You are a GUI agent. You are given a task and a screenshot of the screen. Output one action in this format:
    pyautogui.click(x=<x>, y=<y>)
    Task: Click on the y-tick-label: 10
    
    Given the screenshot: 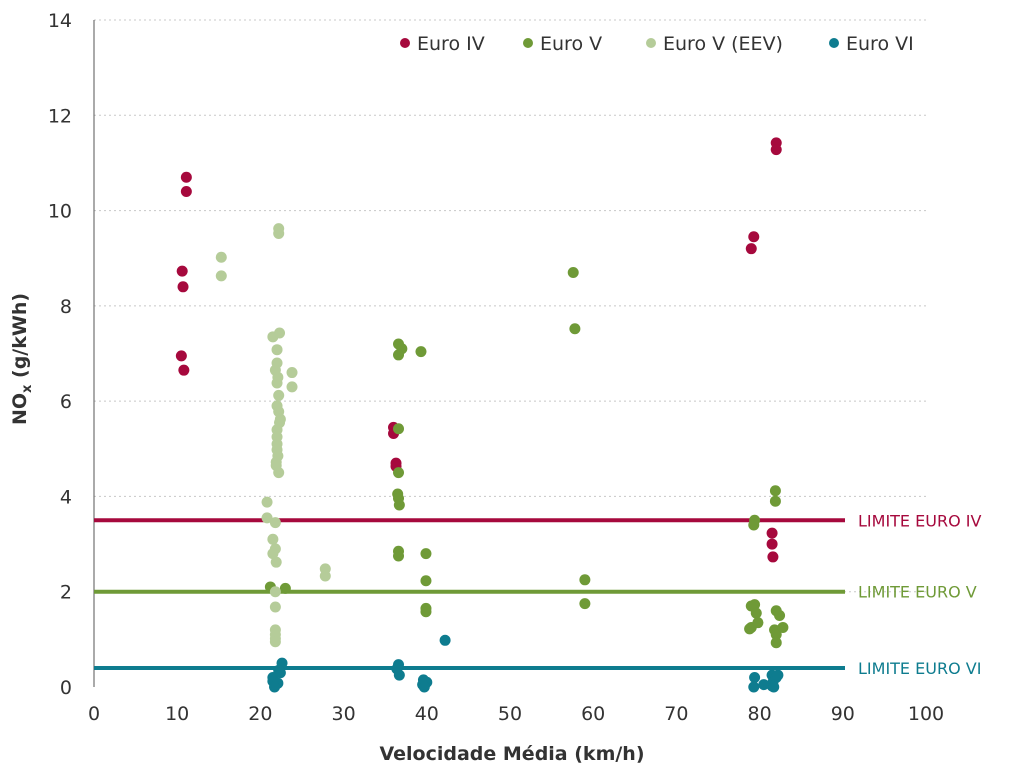 What is the action you would take?
    pyautogui.click(x=60, y=212)
    